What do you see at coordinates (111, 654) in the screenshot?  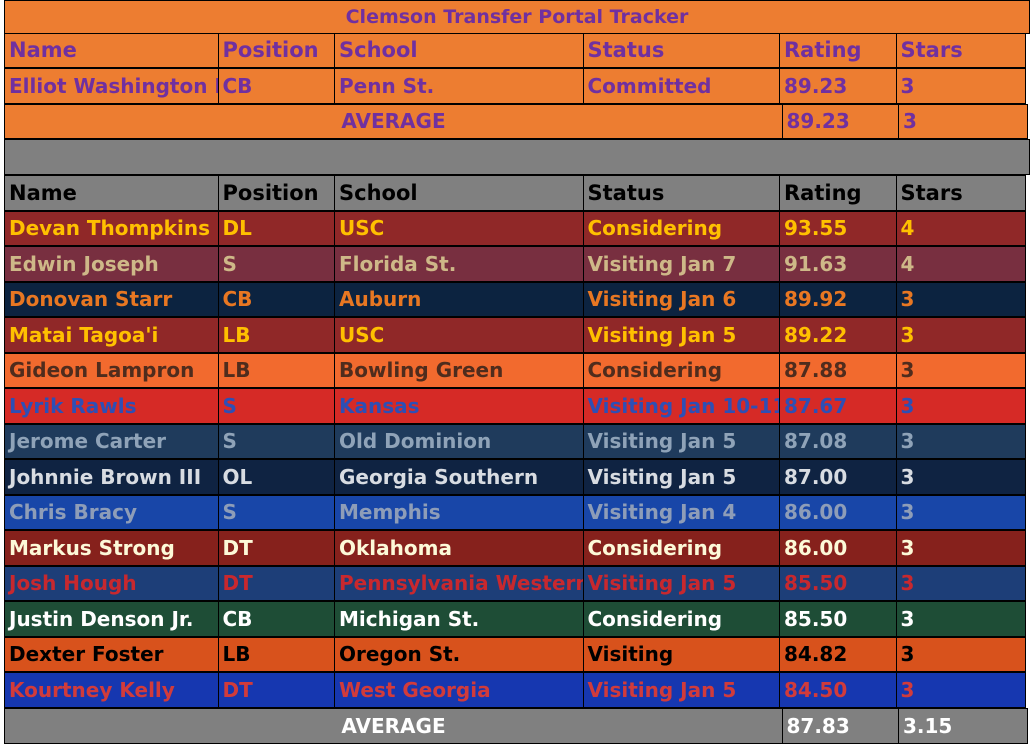 I see `player-cell-name: Dexter Foster` at bounding box center [111, 654].